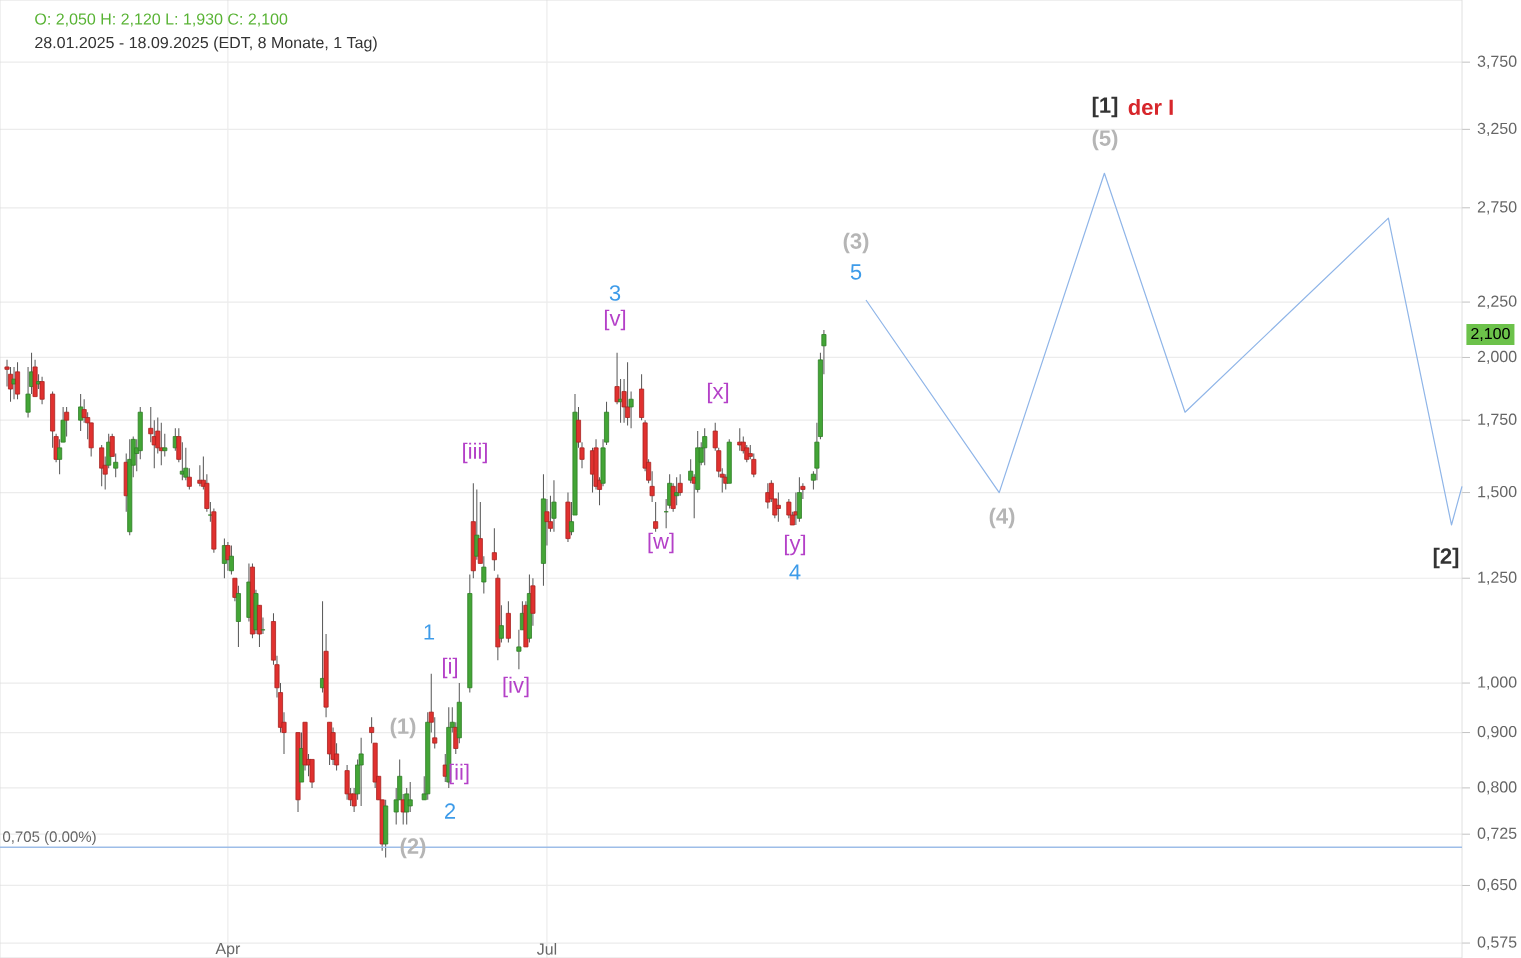 This screenshot has width=1521, height=958. Describe the element at coordinates (1497, 492) in the screenshot. I see `y-tick-label: 1,500` at that location.